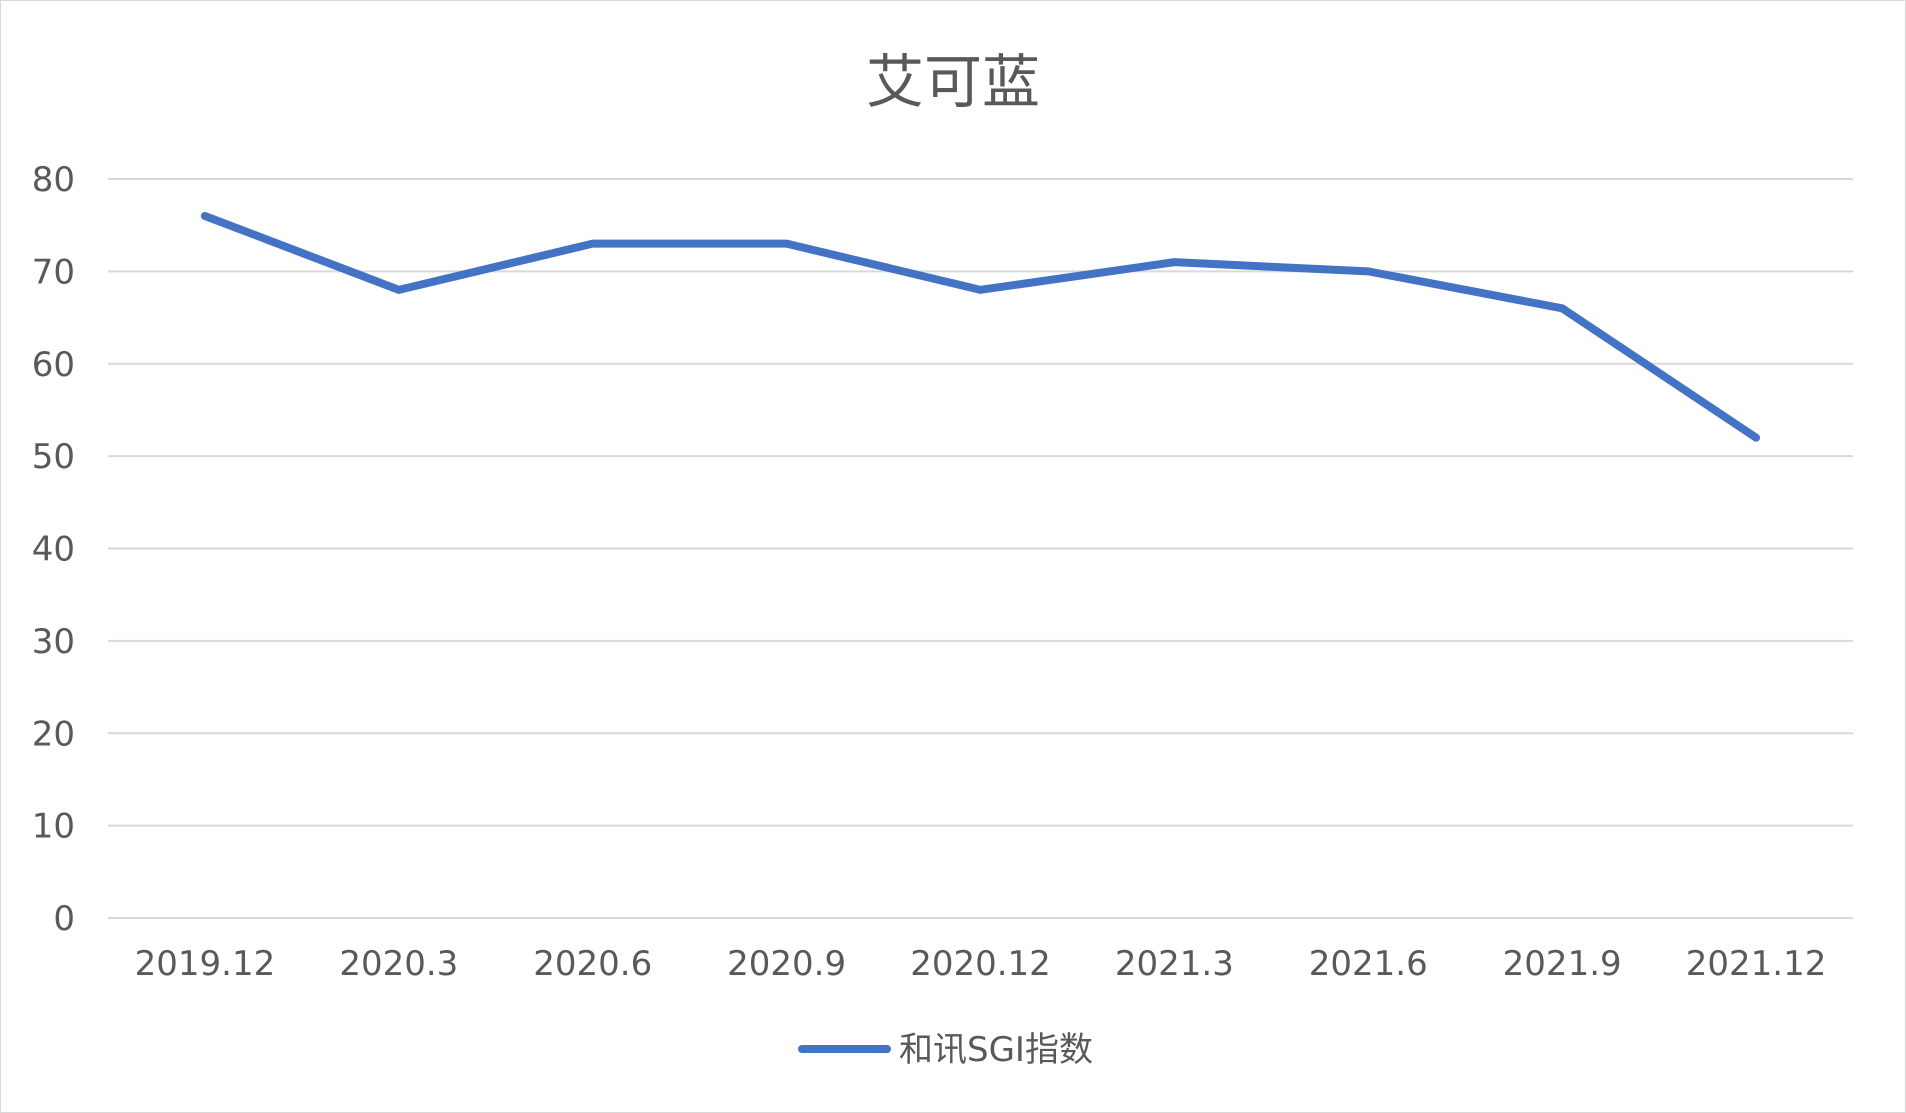 The width and height of the screenshot is (1906, 1113). Describe the element at coordinates (1368, 964) in the screenshot. I see `x-tick-label: 2021.6` at that location.